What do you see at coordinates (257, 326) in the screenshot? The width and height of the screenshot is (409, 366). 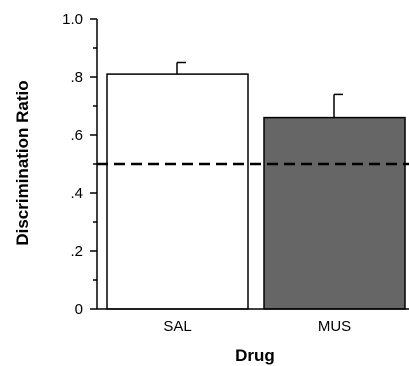 I see `x-axis-tick-labels: SAL MUS` at bounding box center [257, 326].